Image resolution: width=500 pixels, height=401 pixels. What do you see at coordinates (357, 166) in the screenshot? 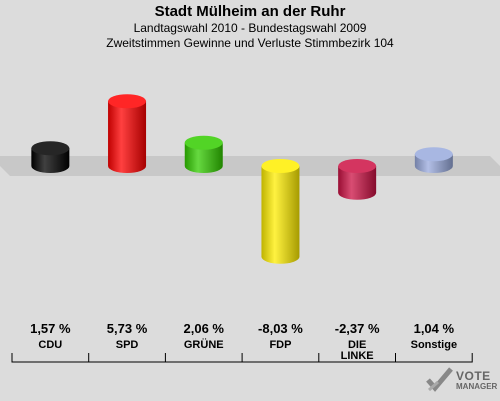
I see `bar-cap-die-linke` at bounding box center [357, 166].